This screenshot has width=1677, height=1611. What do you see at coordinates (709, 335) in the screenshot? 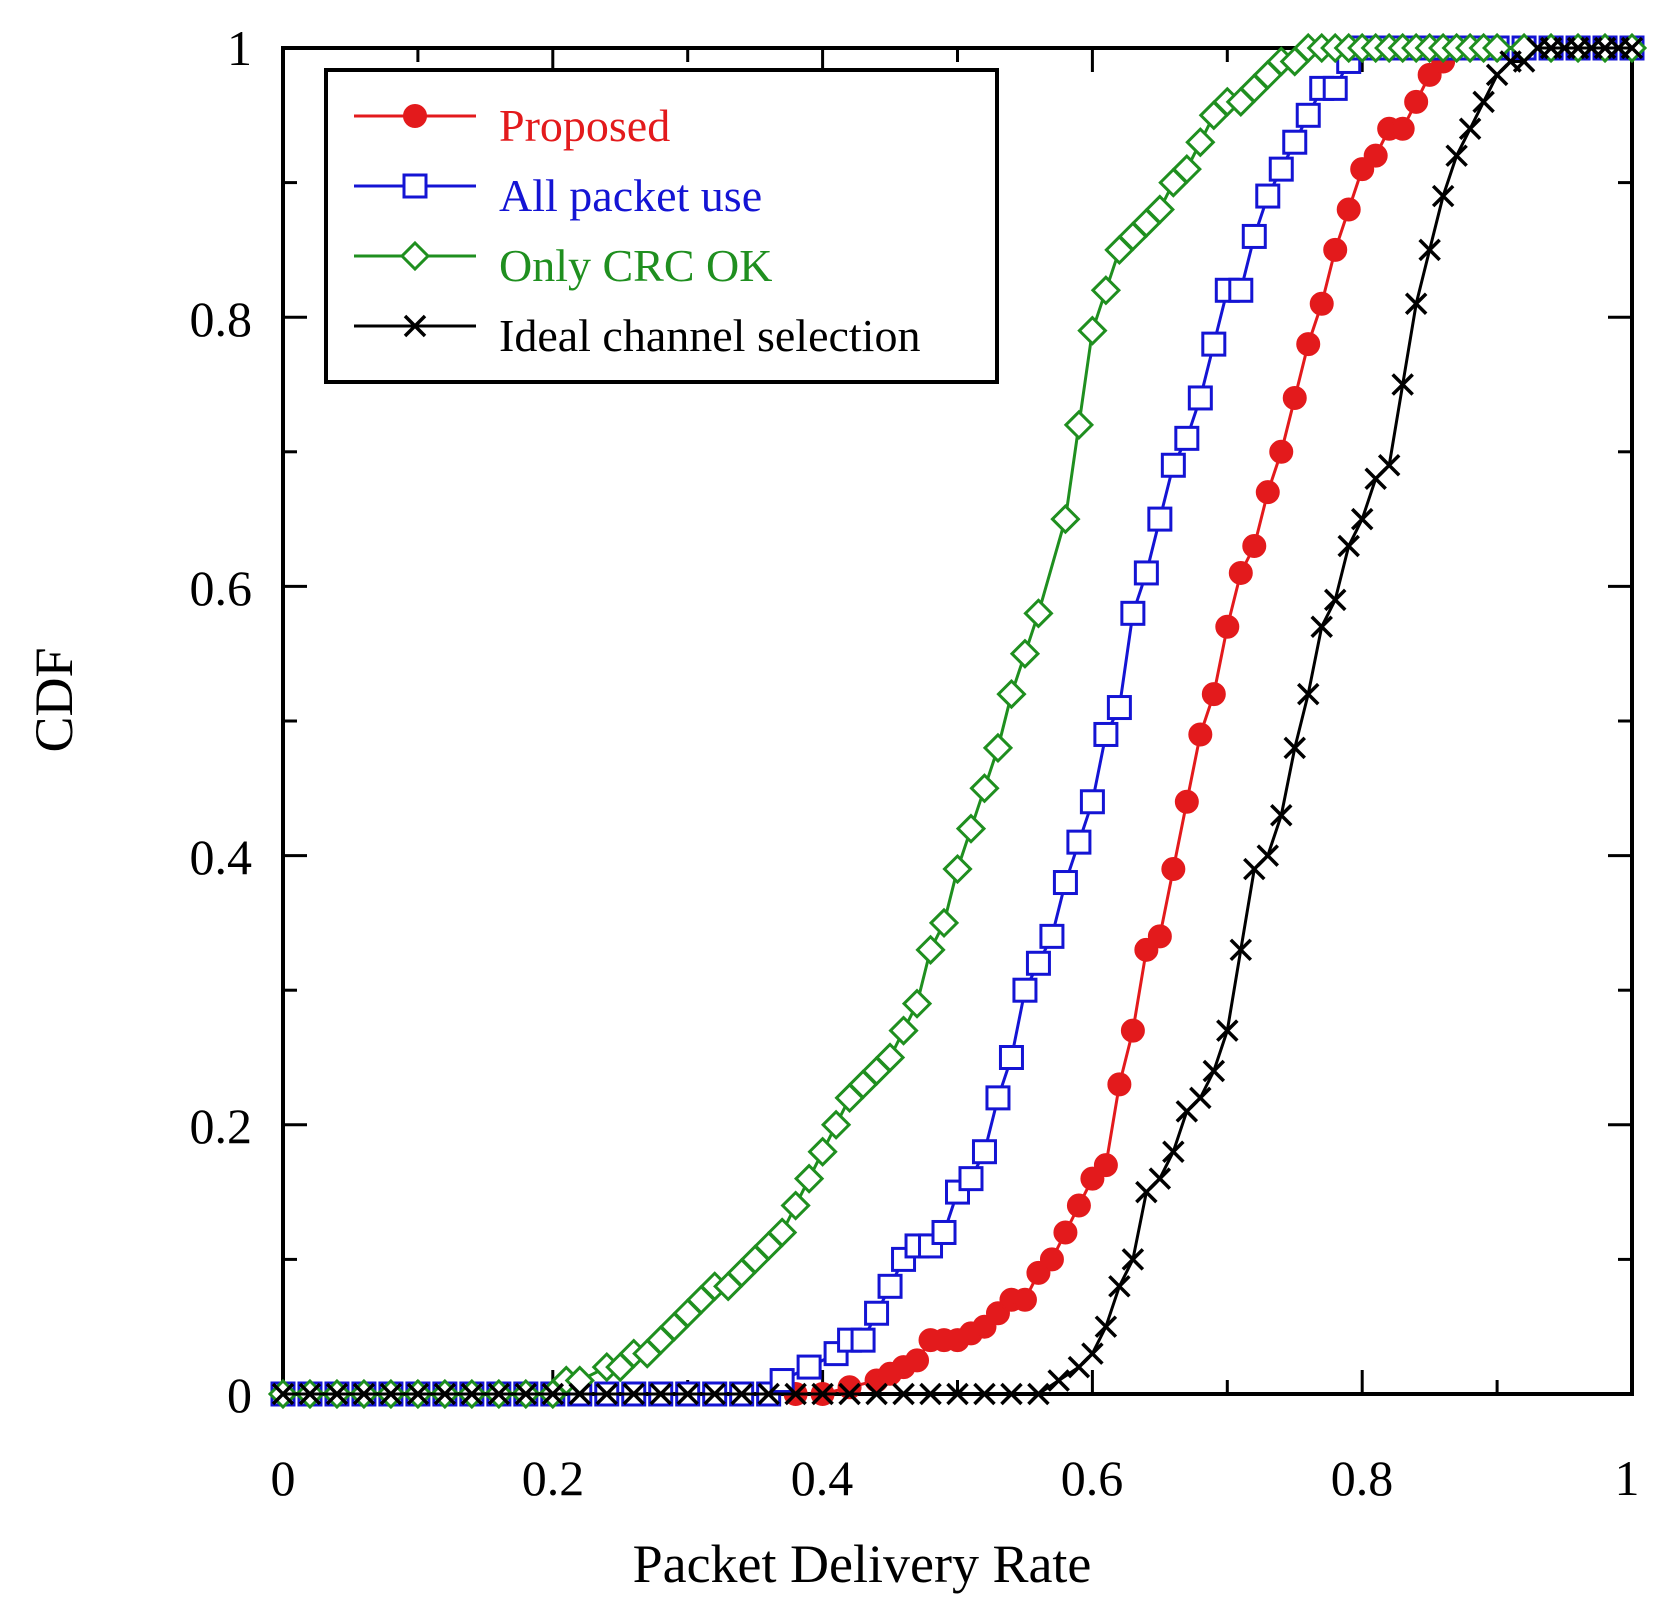
I see `legend-label-ideal-channel-selection: Ideal channel selection` at bounding box center [709, 335].